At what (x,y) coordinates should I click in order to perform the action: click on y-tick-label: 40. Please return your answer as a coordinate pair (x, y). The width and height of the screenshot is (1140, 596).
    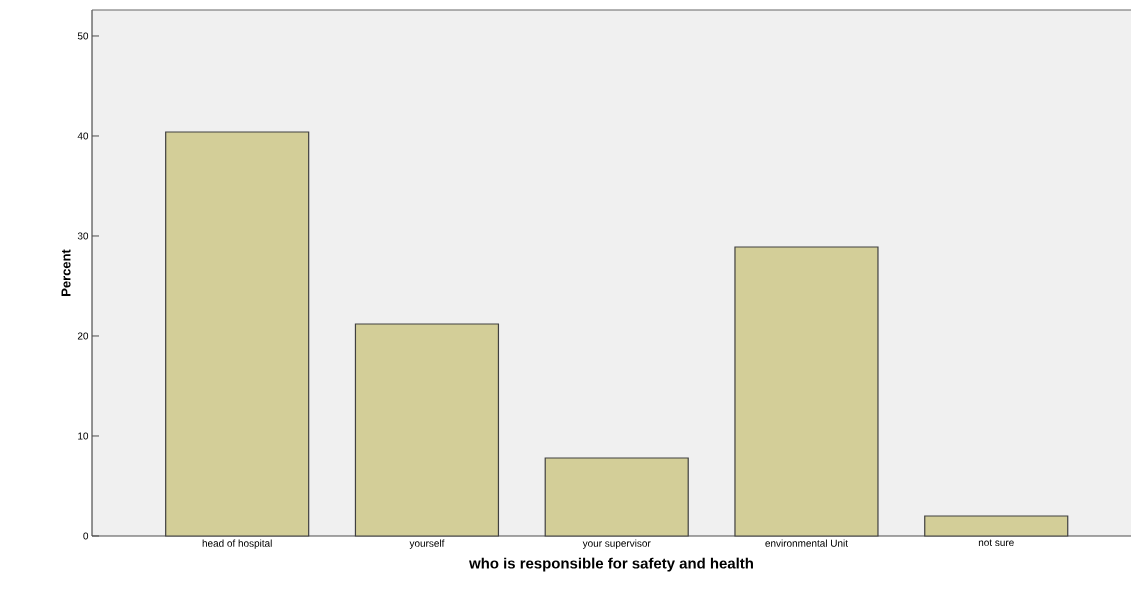
    Looking at the image, I should click on (83, 136).